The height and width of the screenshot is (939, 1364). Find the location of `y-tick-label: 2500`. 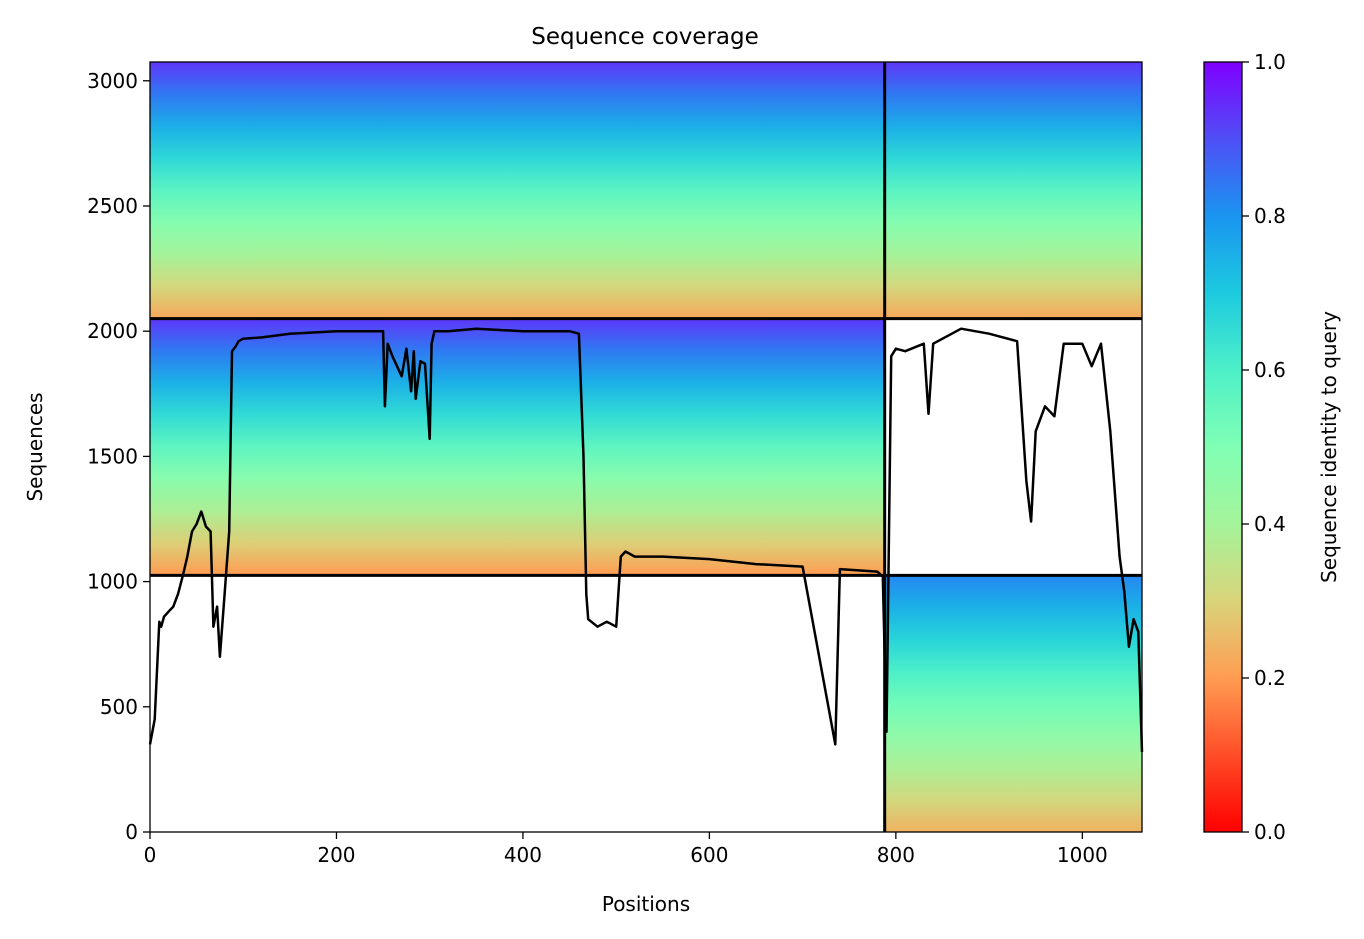

y-tick-label: 2500 is located at coordinates (112, 206).